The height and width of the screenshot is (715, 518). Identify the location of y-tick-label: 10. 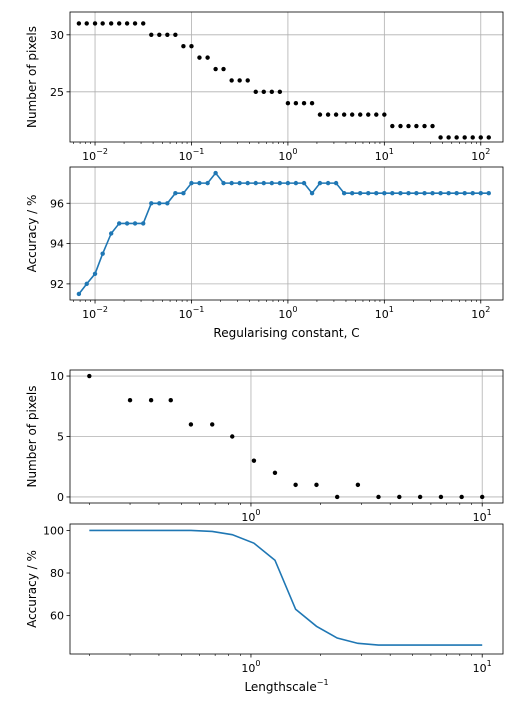
(57, 376).